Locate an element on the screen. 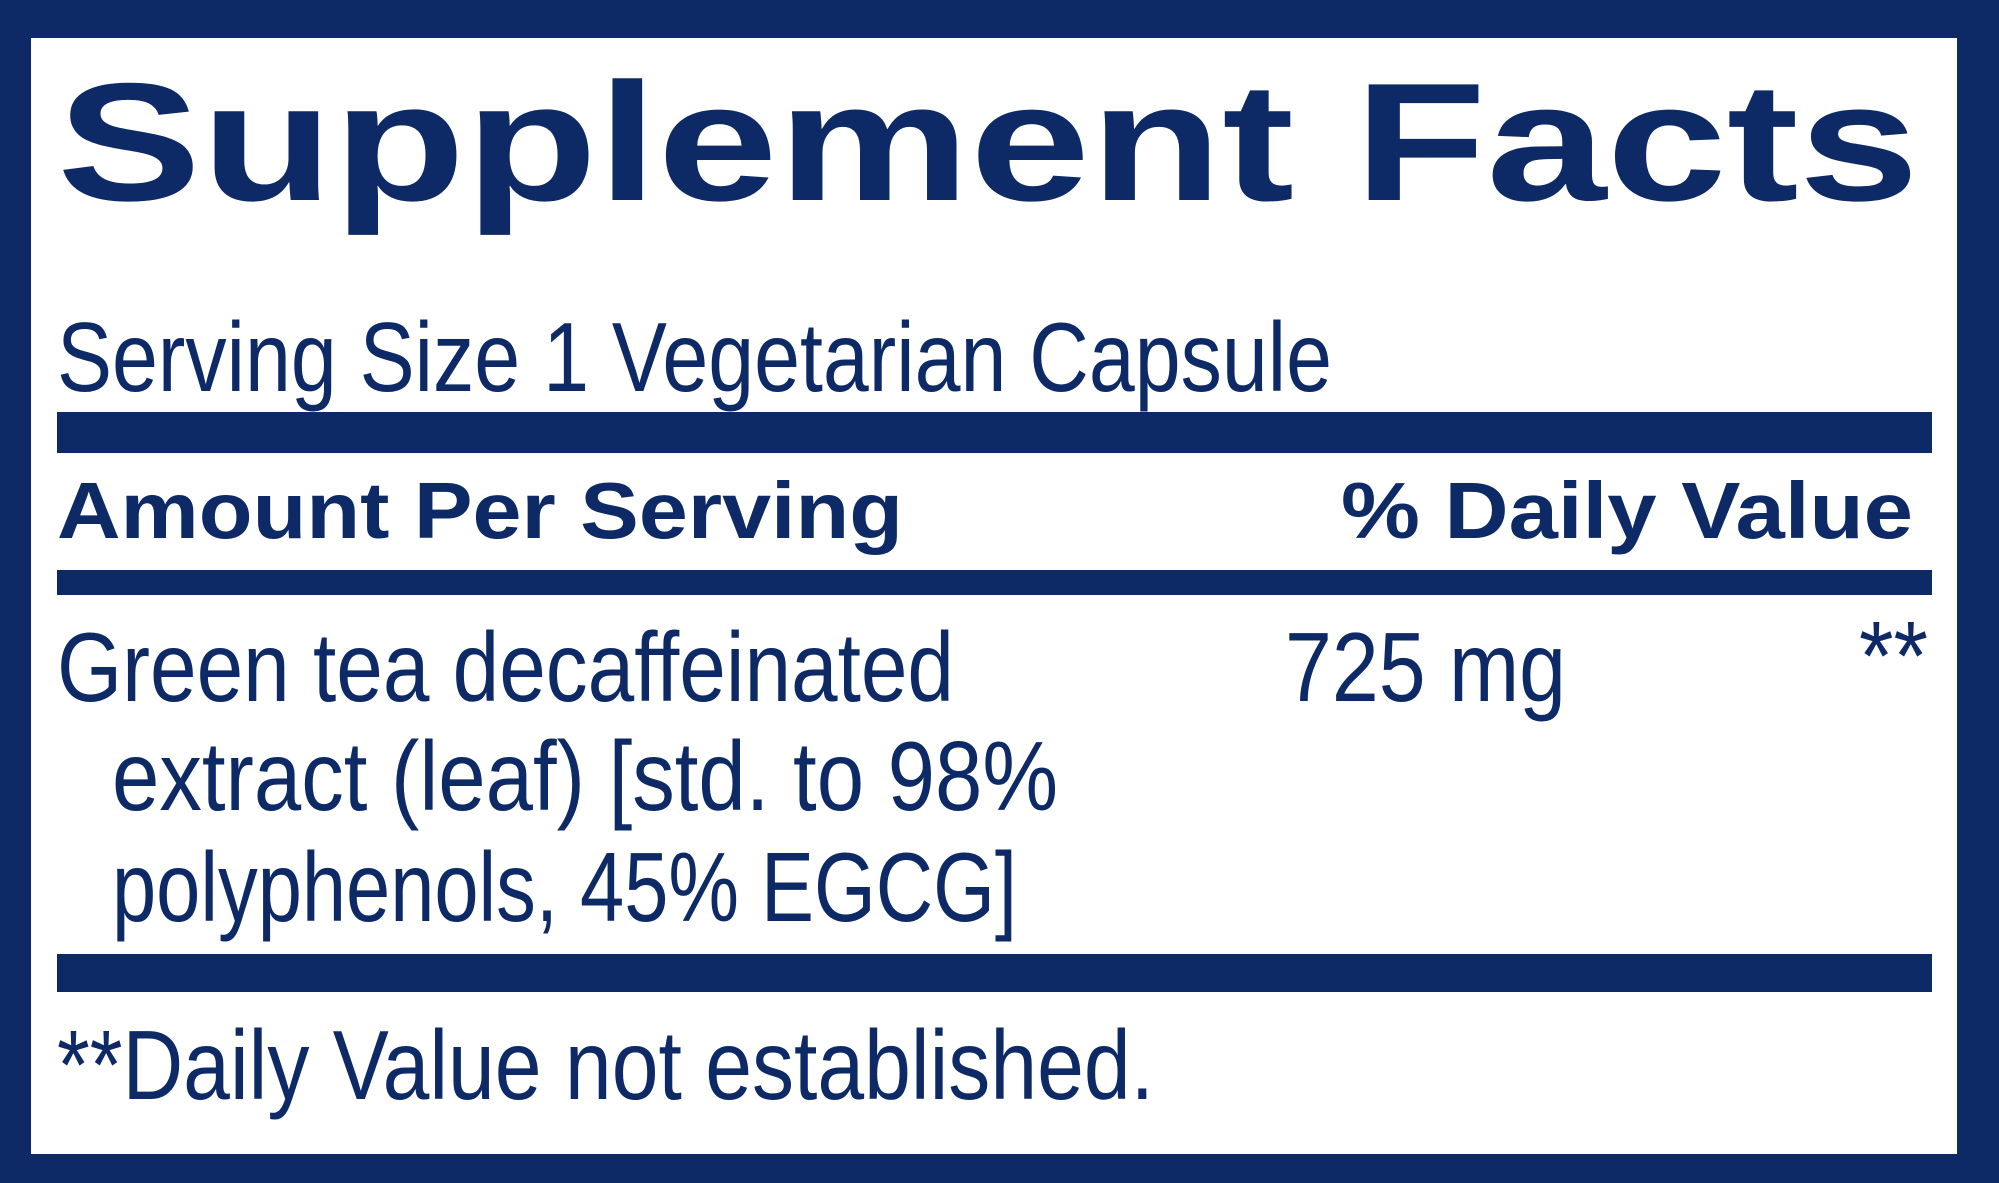 The height and width of the screenshot is (1183, 1999). ingredient-name: extract (leaf) [std. to 98% is located at coordinates (585, 776).